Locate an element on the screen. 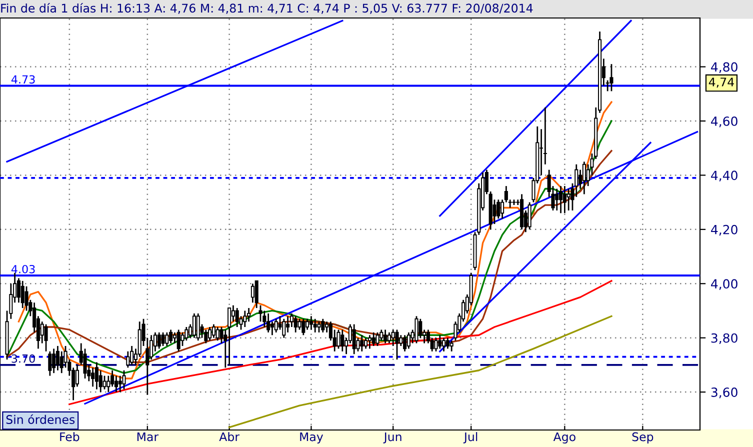 The height and width of the screenshot is (447, 753). text: 4,74 is located at coordinates (721, 83).